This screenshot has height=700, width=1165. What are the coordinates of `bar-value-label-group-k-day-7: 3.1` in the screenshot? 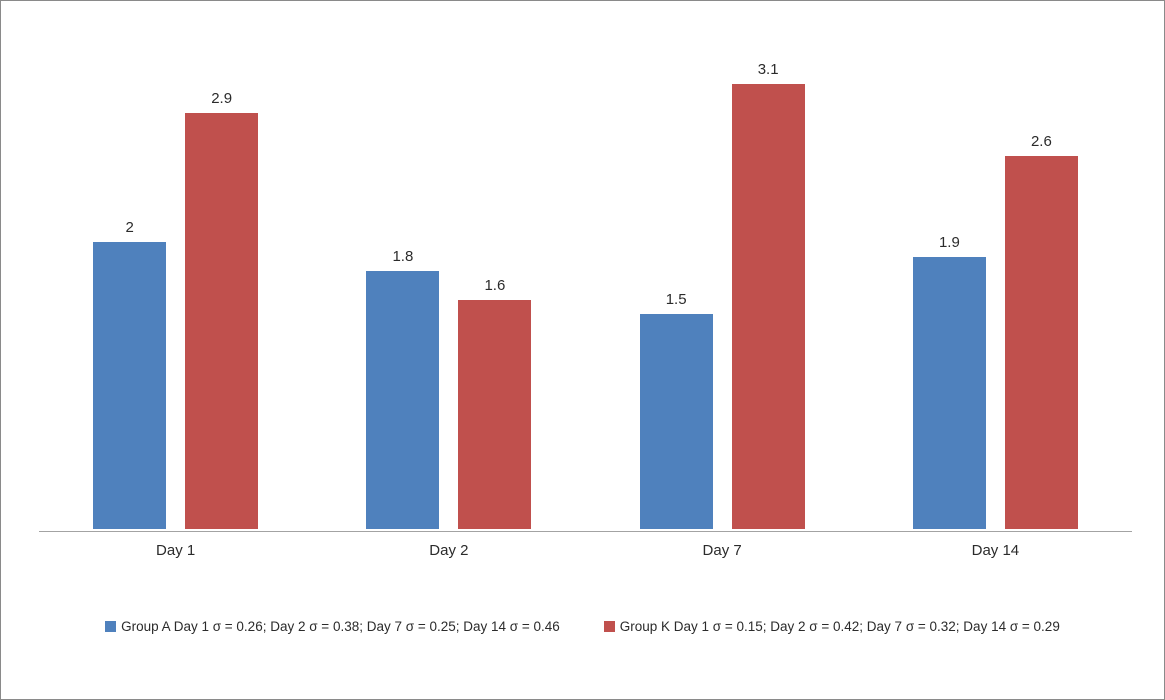 It's located at (768, 70).